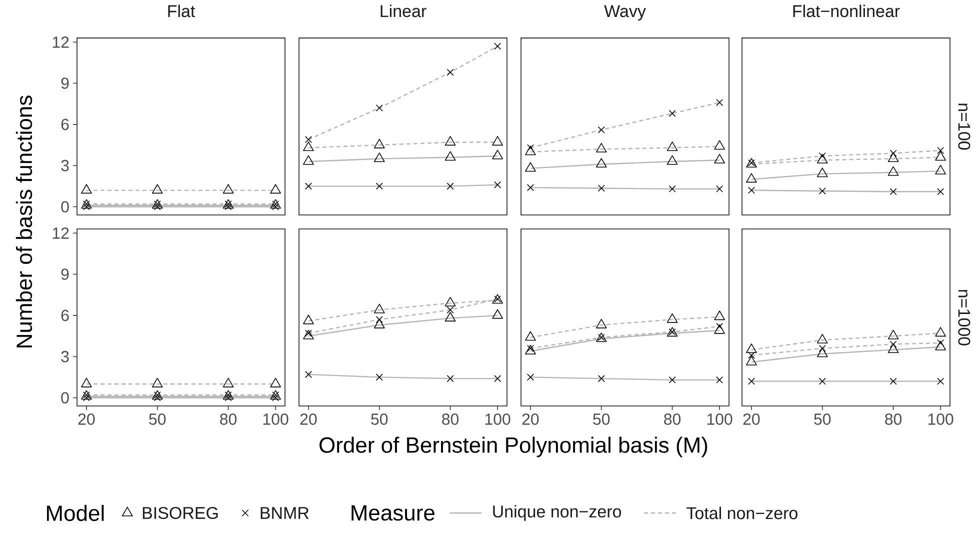 The width and height of the screenshot is (979, 537). What do you see at coordinates (964, 127) in the screenshot?
I see `text: n=100` at bounding box center [964, 127].